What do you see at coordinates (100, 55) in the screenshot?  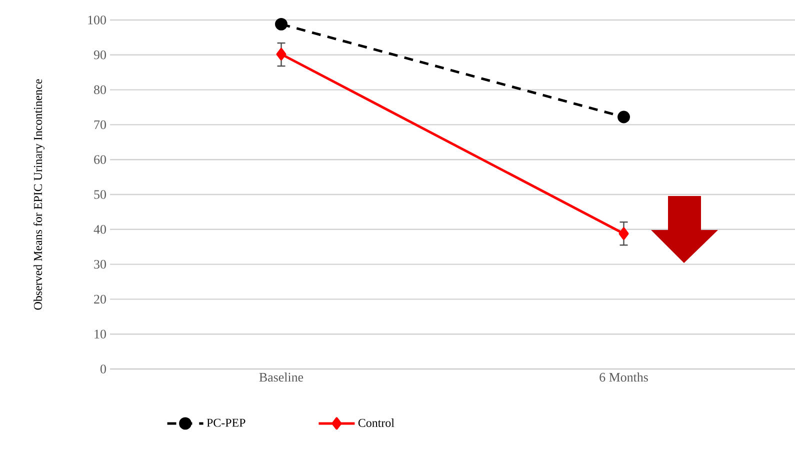 I see `y-tick-label: 90` at bounding box center [100, 55].